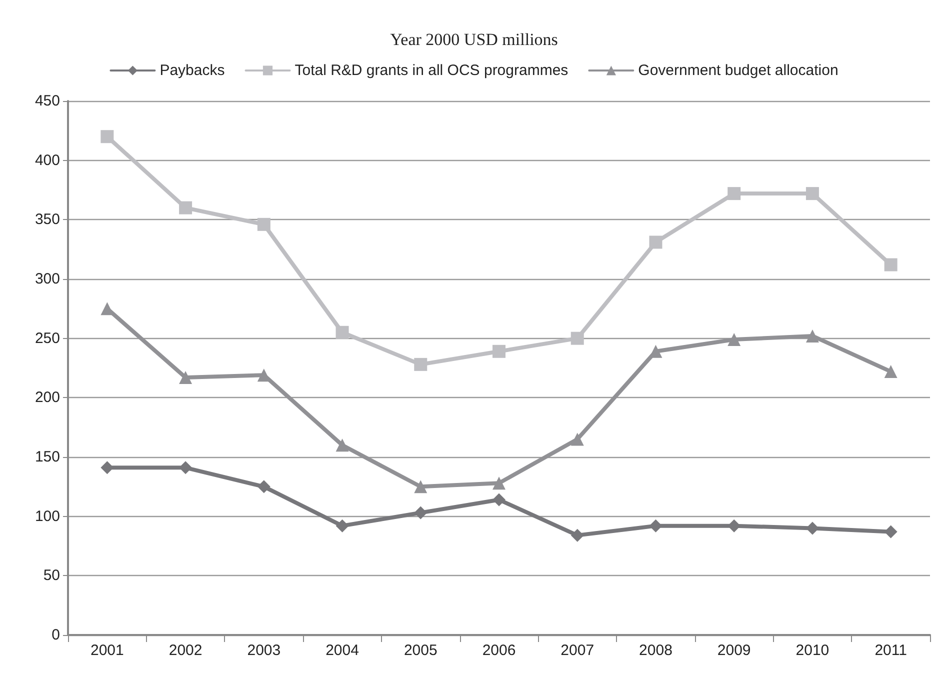 This screenshot has height=678, width=948. I want to click on y-tick-label: 400, so click(47, 160).